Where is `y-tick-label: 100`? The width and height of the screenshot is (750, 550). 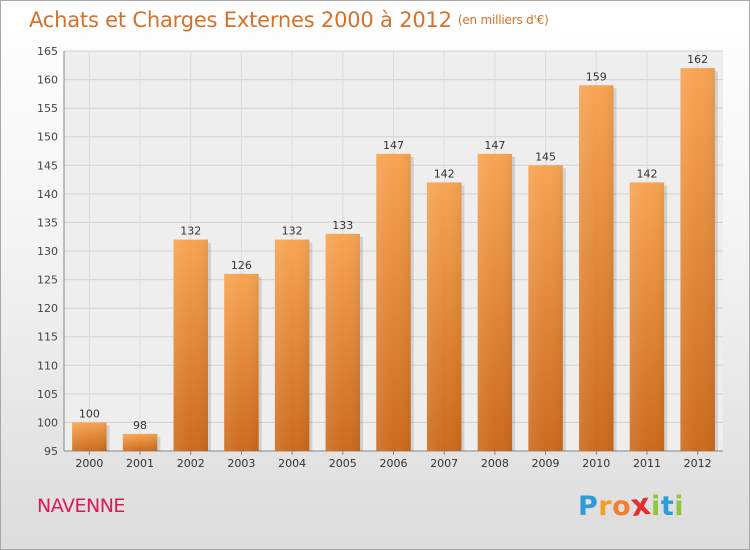
y-tick-label: 100 is located at coordinates (47, 422).